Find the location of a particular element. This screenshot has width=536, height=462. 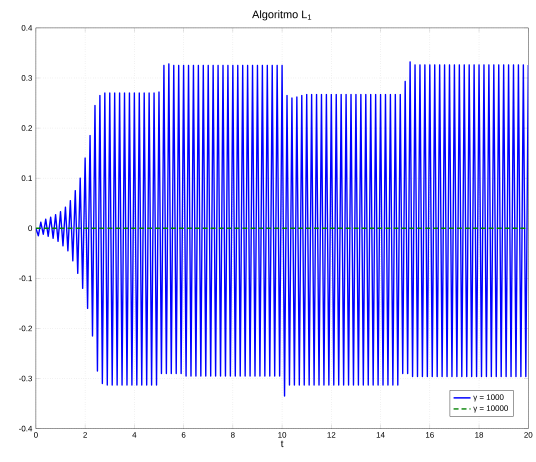

chart-title: Algoritmo L$_{1}$ is located at coordinates (282, 15).